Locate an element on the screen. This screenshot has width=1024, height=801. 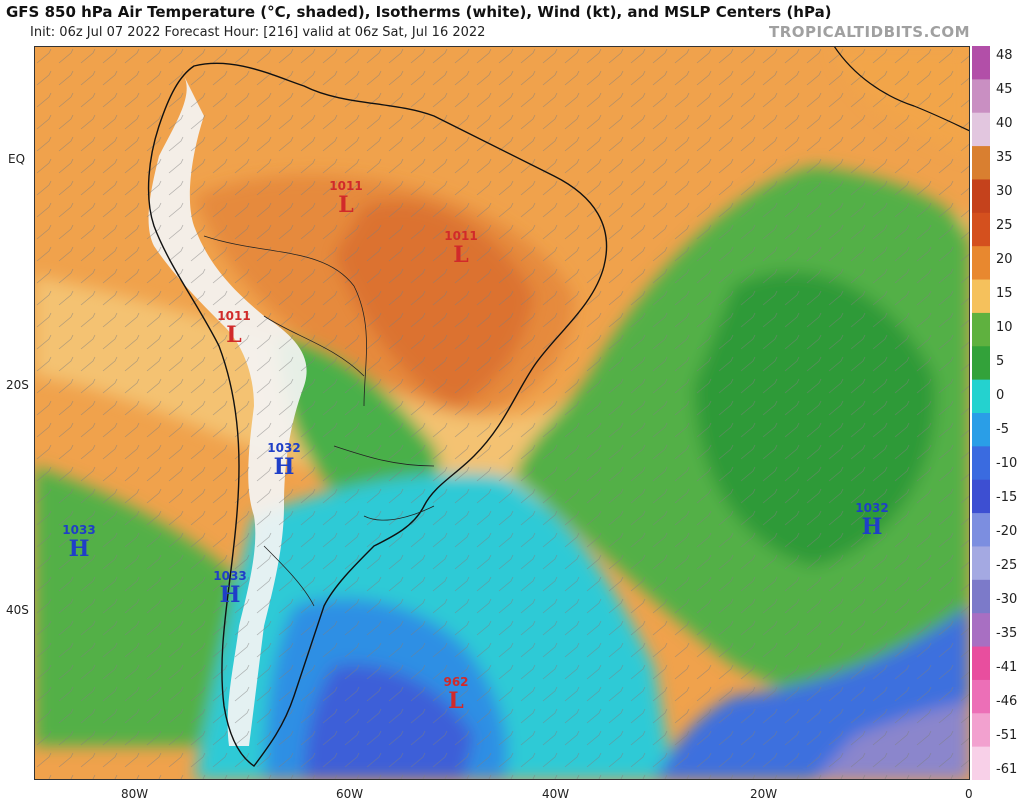
colorbar-tick-label: -15 is located at coordinates (1007, 497).